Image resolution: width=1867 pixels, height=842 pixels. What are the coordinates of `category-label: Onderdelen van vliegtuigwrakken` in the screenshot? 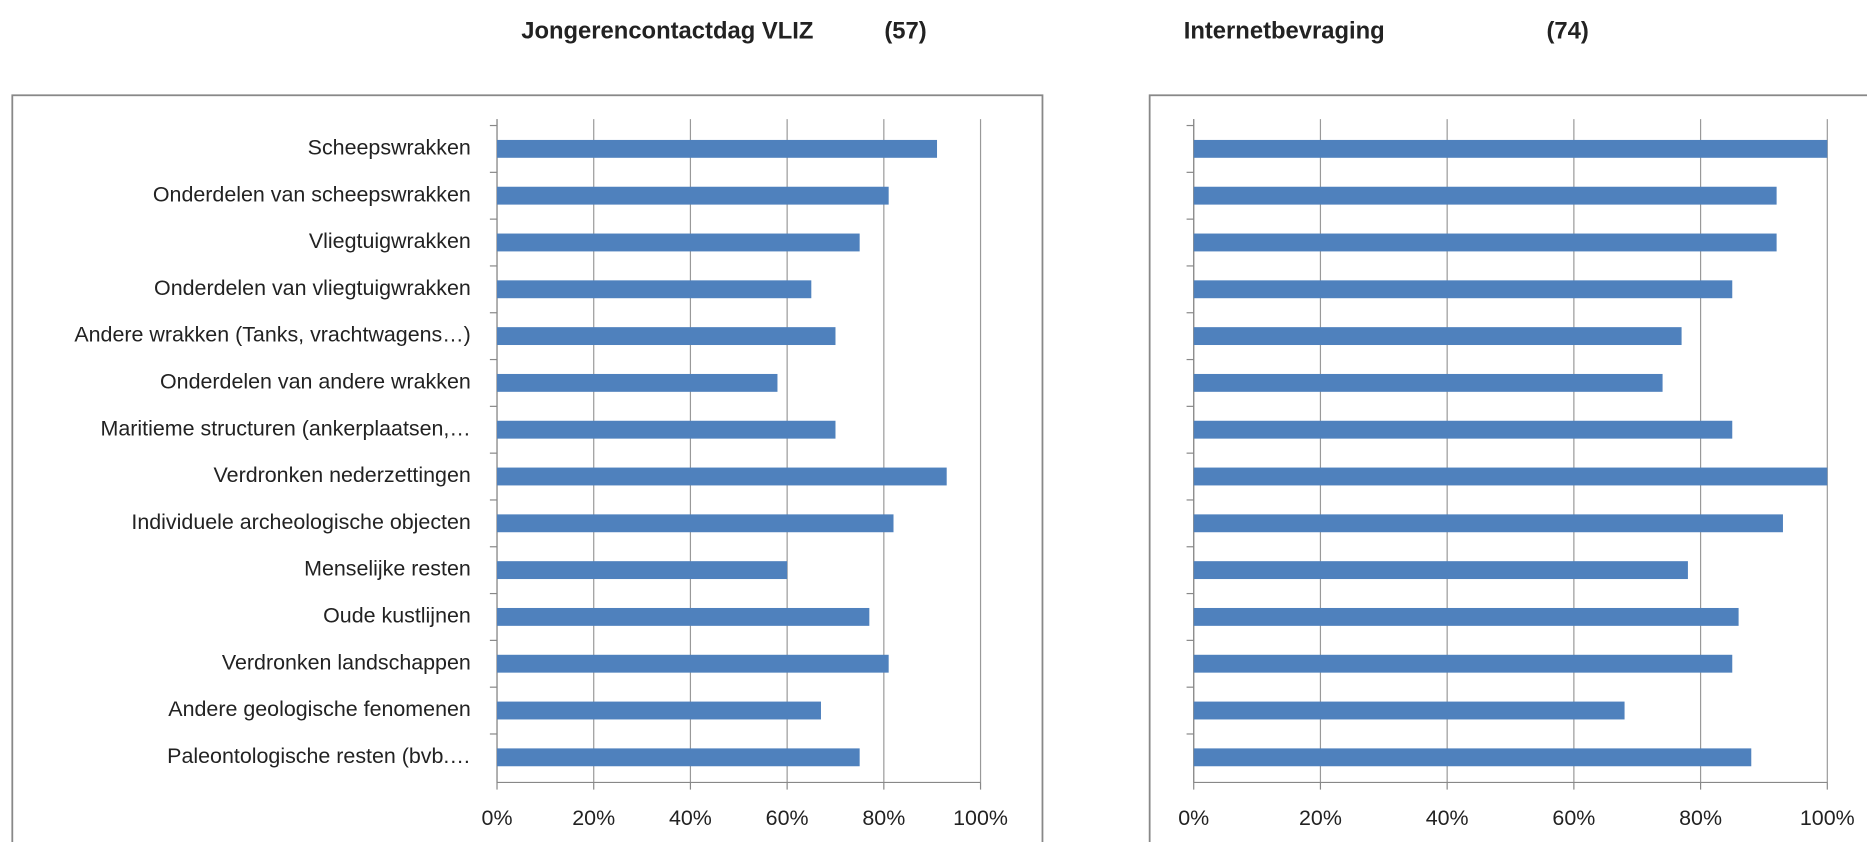 It's located at (312, 288).